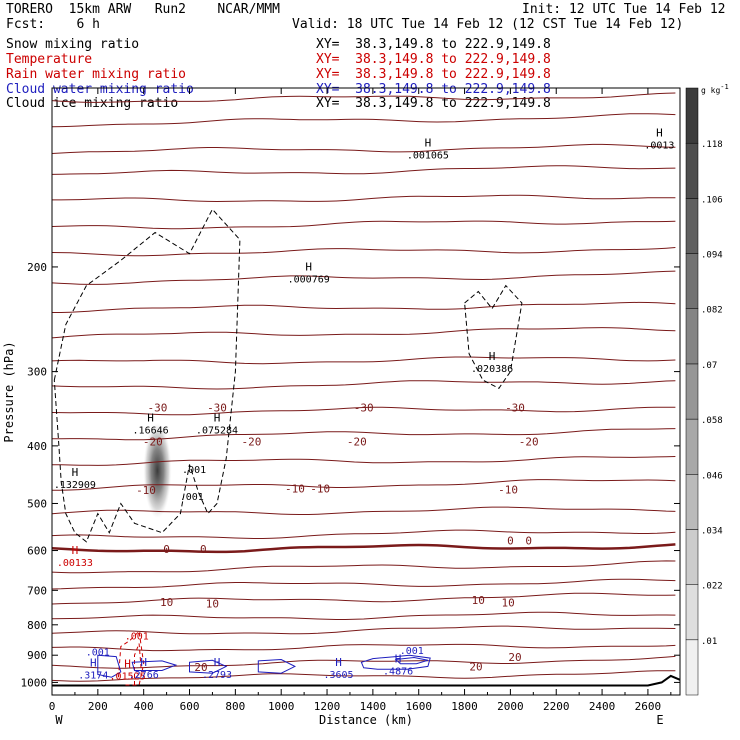 The width and height of the screenshot is (740, 740). Describe the element at coordinates (433, 59) in the screenshot. I see `field-temperature-xy: XY= 38.3,149.8 to 222.9,149.8` at that location.